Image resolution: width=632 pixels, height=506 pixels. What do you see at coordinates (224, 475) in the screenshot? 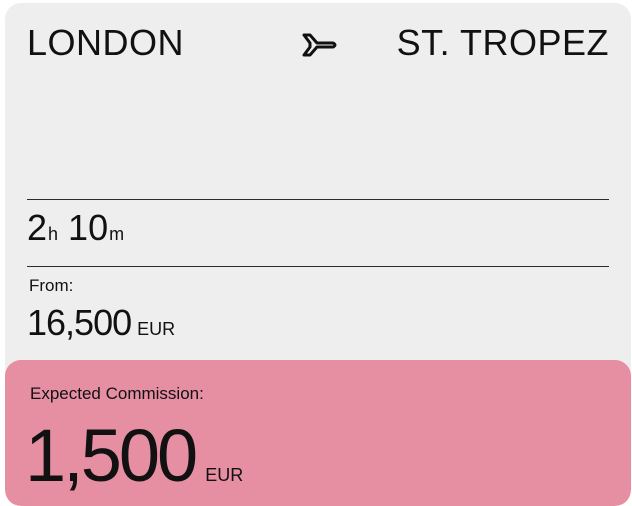
I see `commission-currency: EUR` at bounding box center [224, 475].